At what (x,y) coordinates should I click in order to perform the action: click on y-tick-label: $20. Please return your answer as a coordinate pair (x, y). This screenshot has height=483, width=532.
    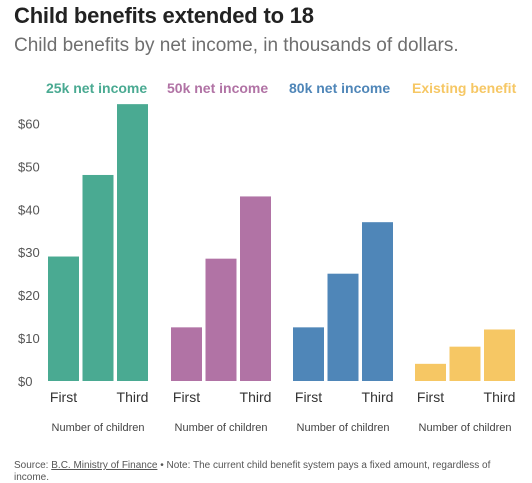
    Looking at the image, I should click on (29, 295).